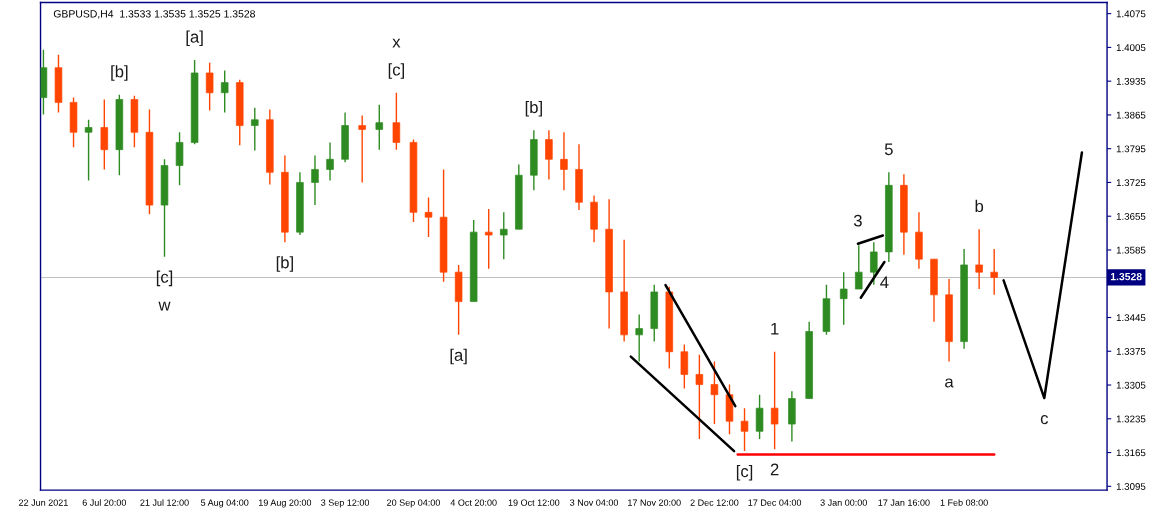 This screenshot has height=509, width=1158. I want to click on annotation: c, so click(1044, 420).